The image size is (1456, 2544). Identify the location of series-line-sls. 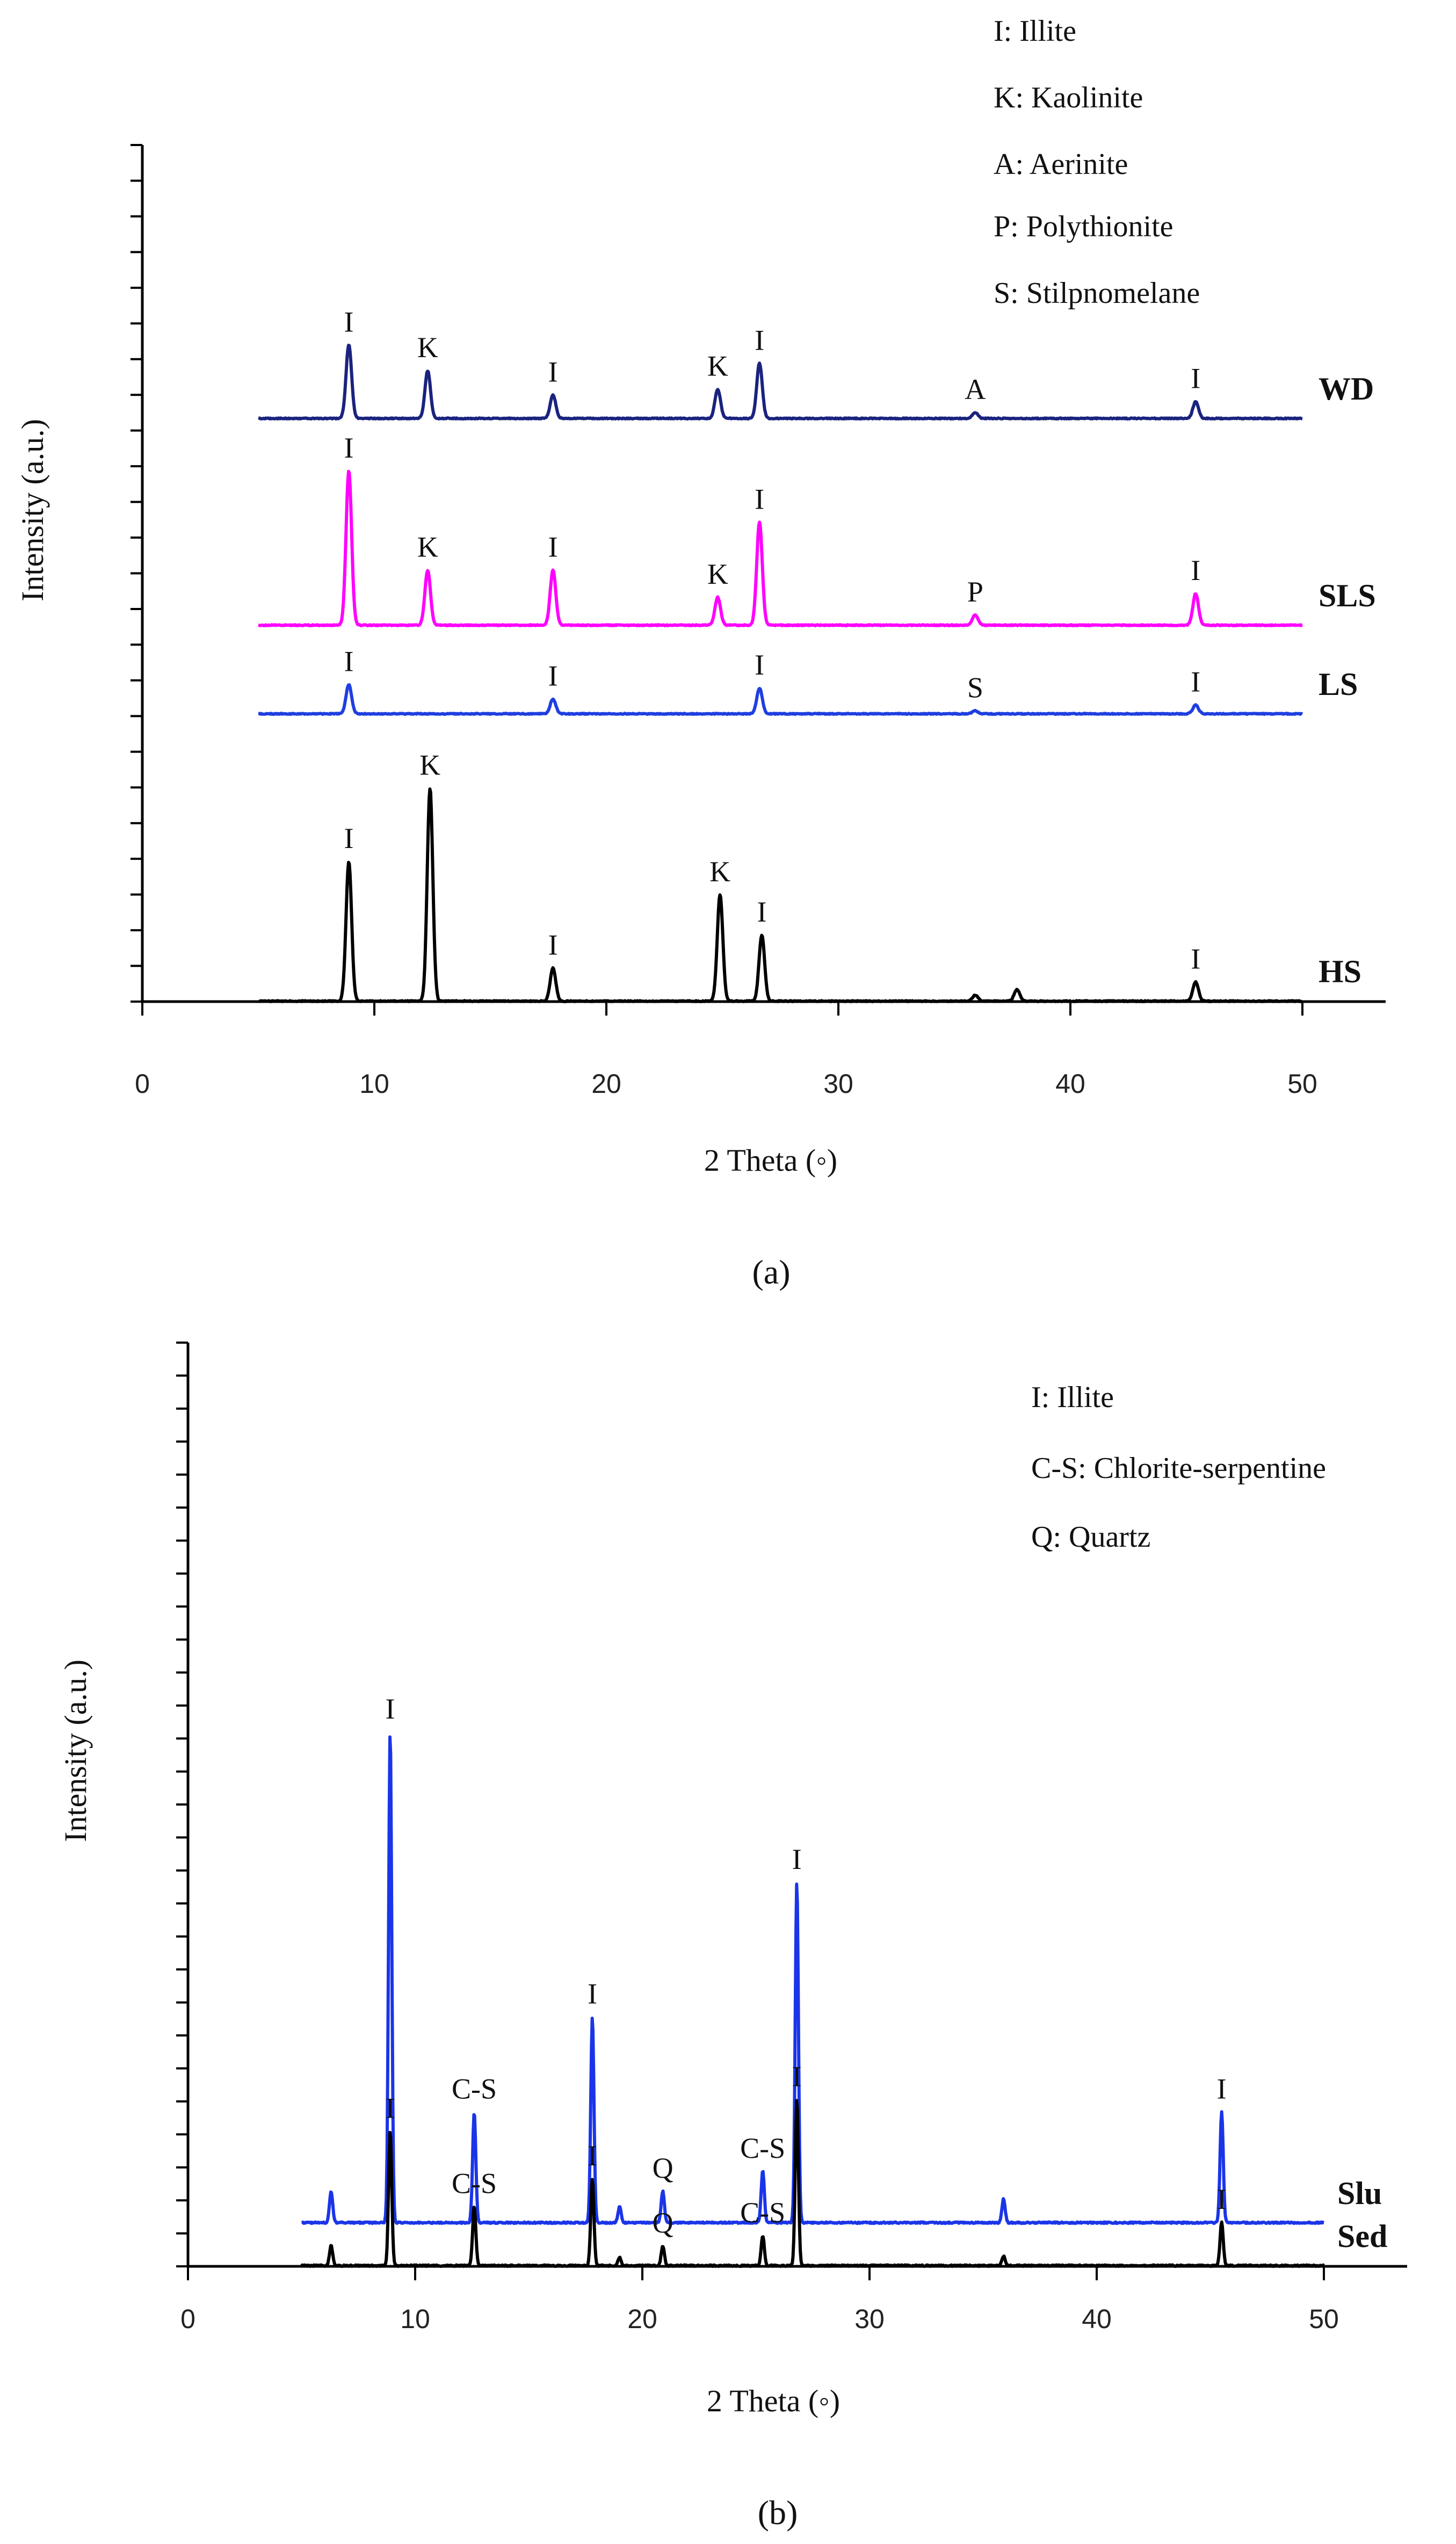
(780, 548).